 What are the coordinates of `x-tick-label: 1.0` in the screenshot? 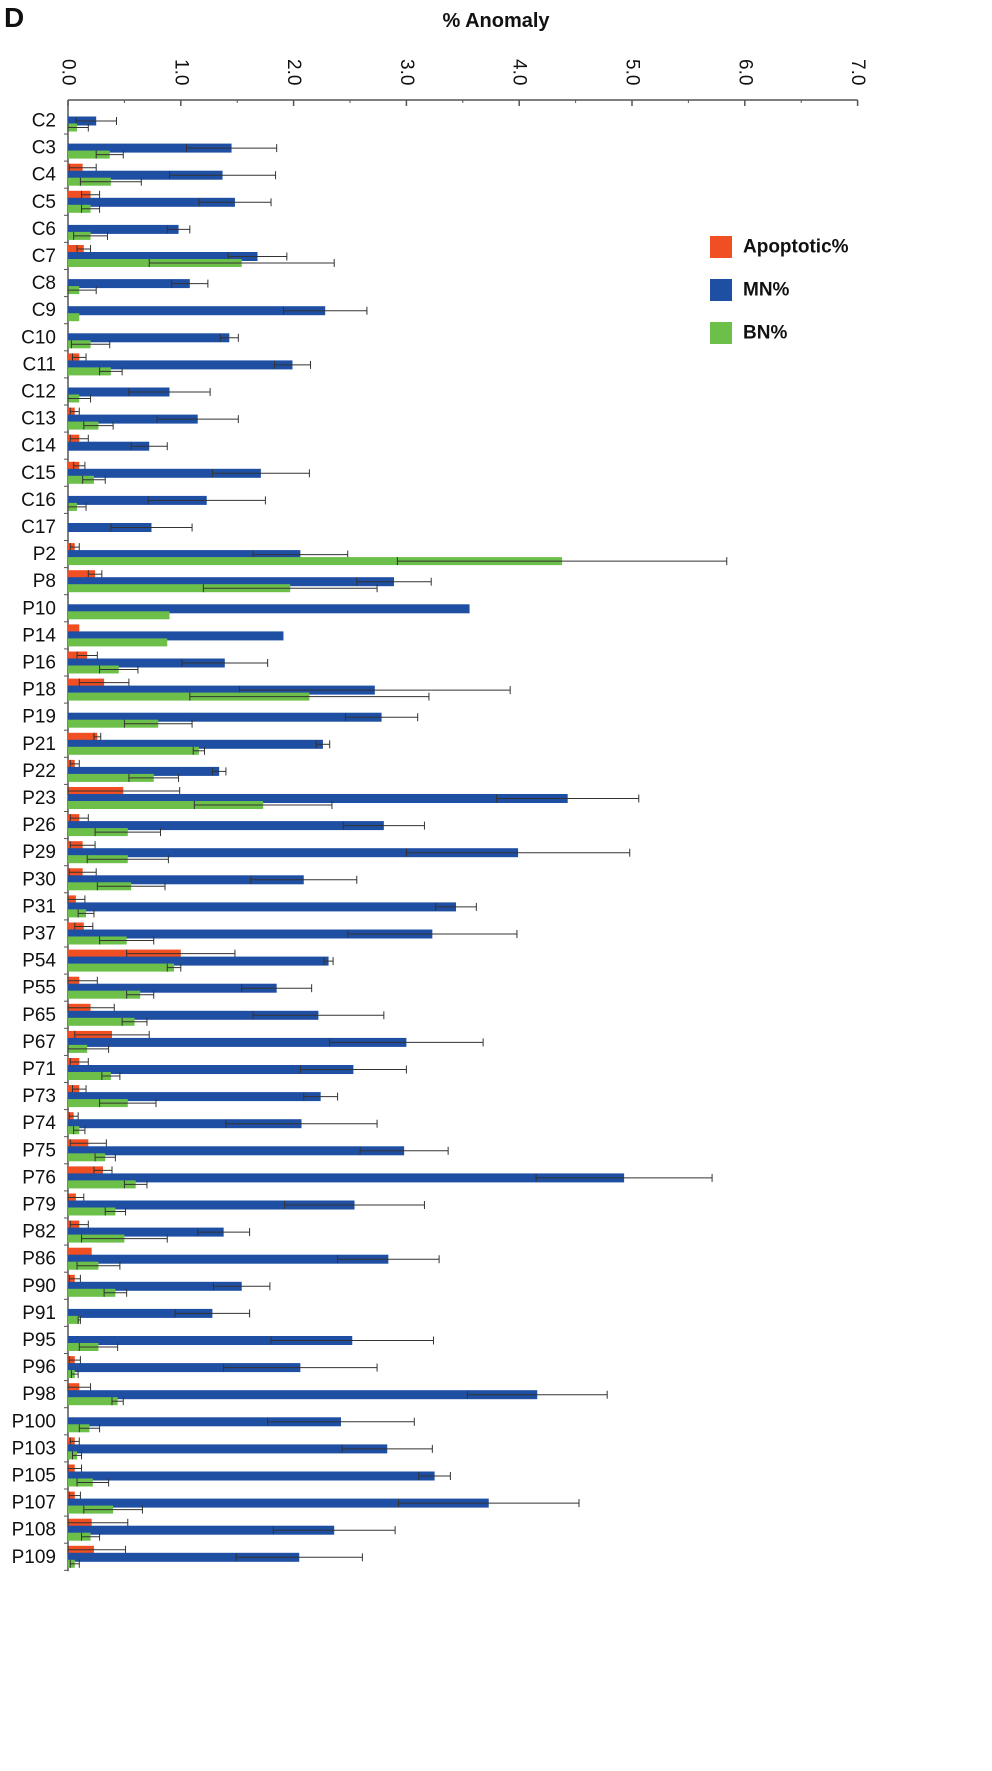 It's located at (180, 72).